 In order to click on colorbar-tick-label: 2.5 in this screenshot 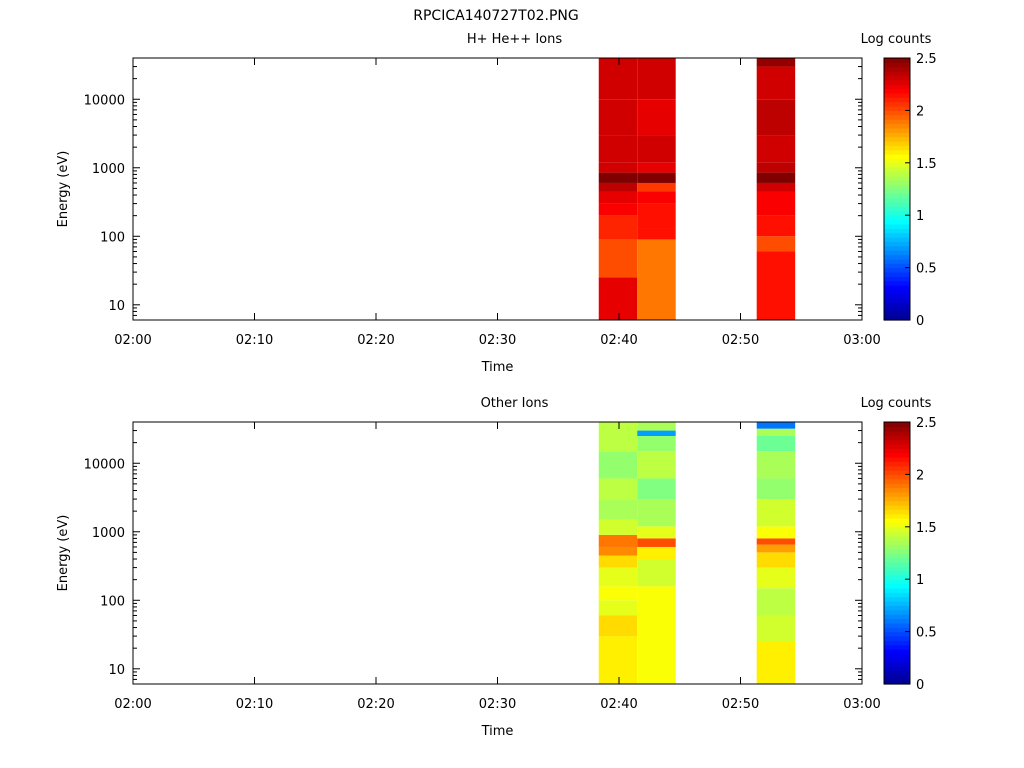, I will do `click(926, 423)`.